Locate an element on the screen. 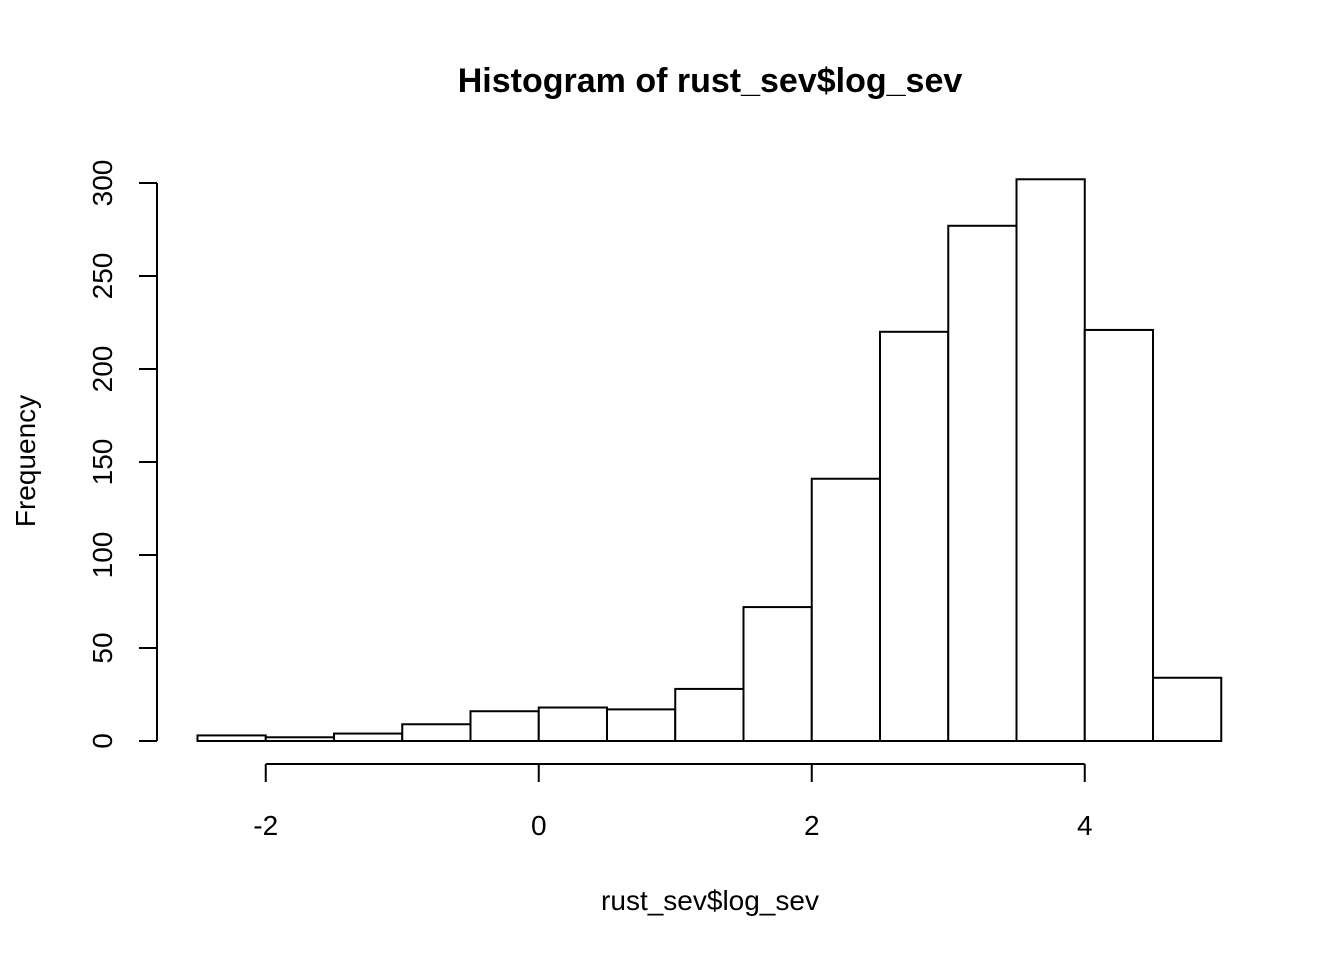 The height and width of the screenshot is (960, 1344). x-tick-label: -2 is located at coordinates (265, 825).